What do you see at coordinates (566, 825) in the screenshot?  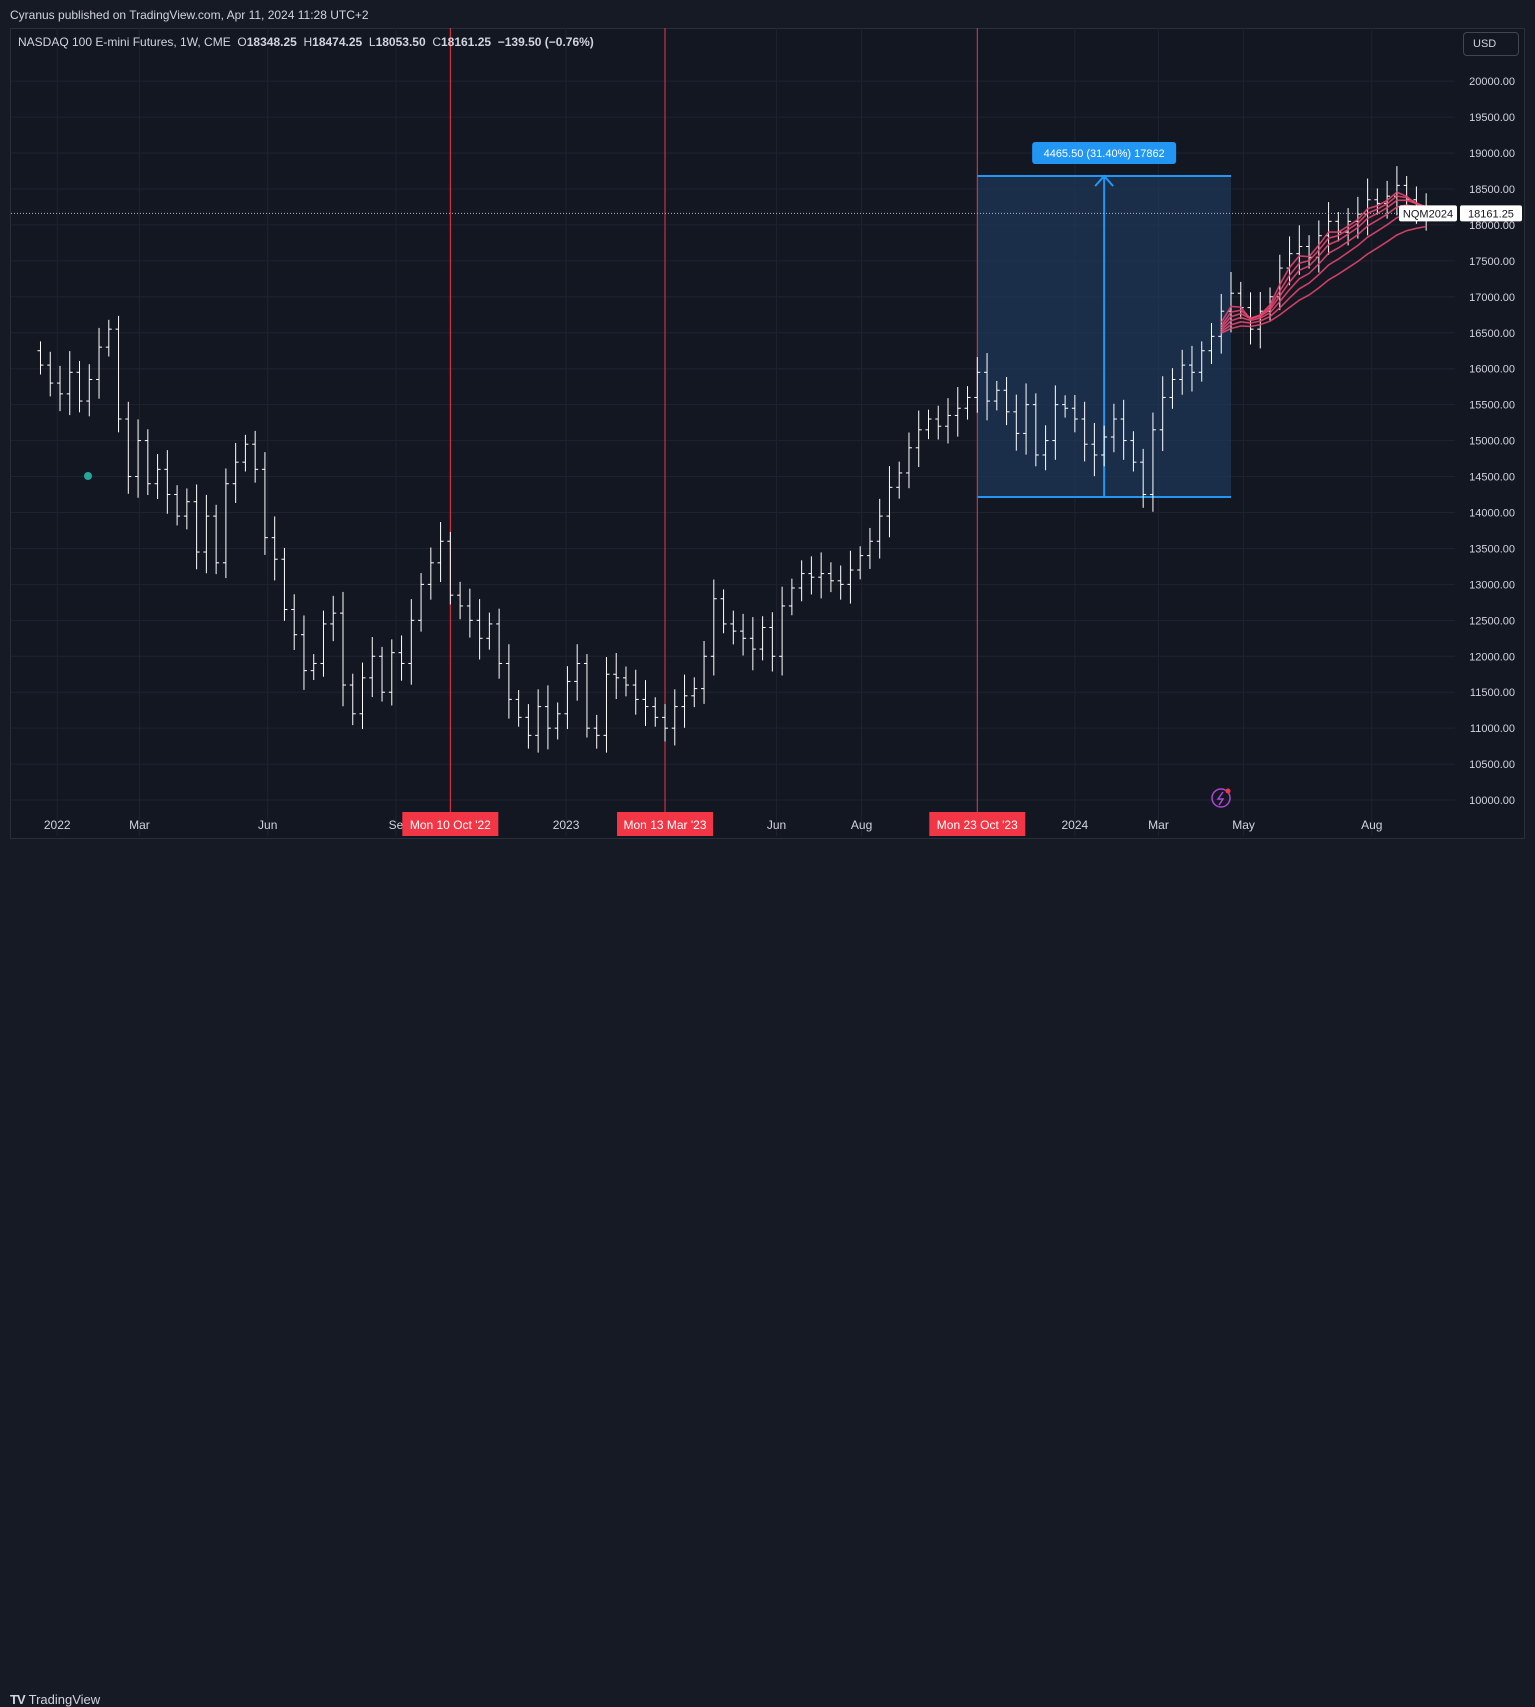 I see `time-tick-label: 2023` at bounding box center [566, 825].